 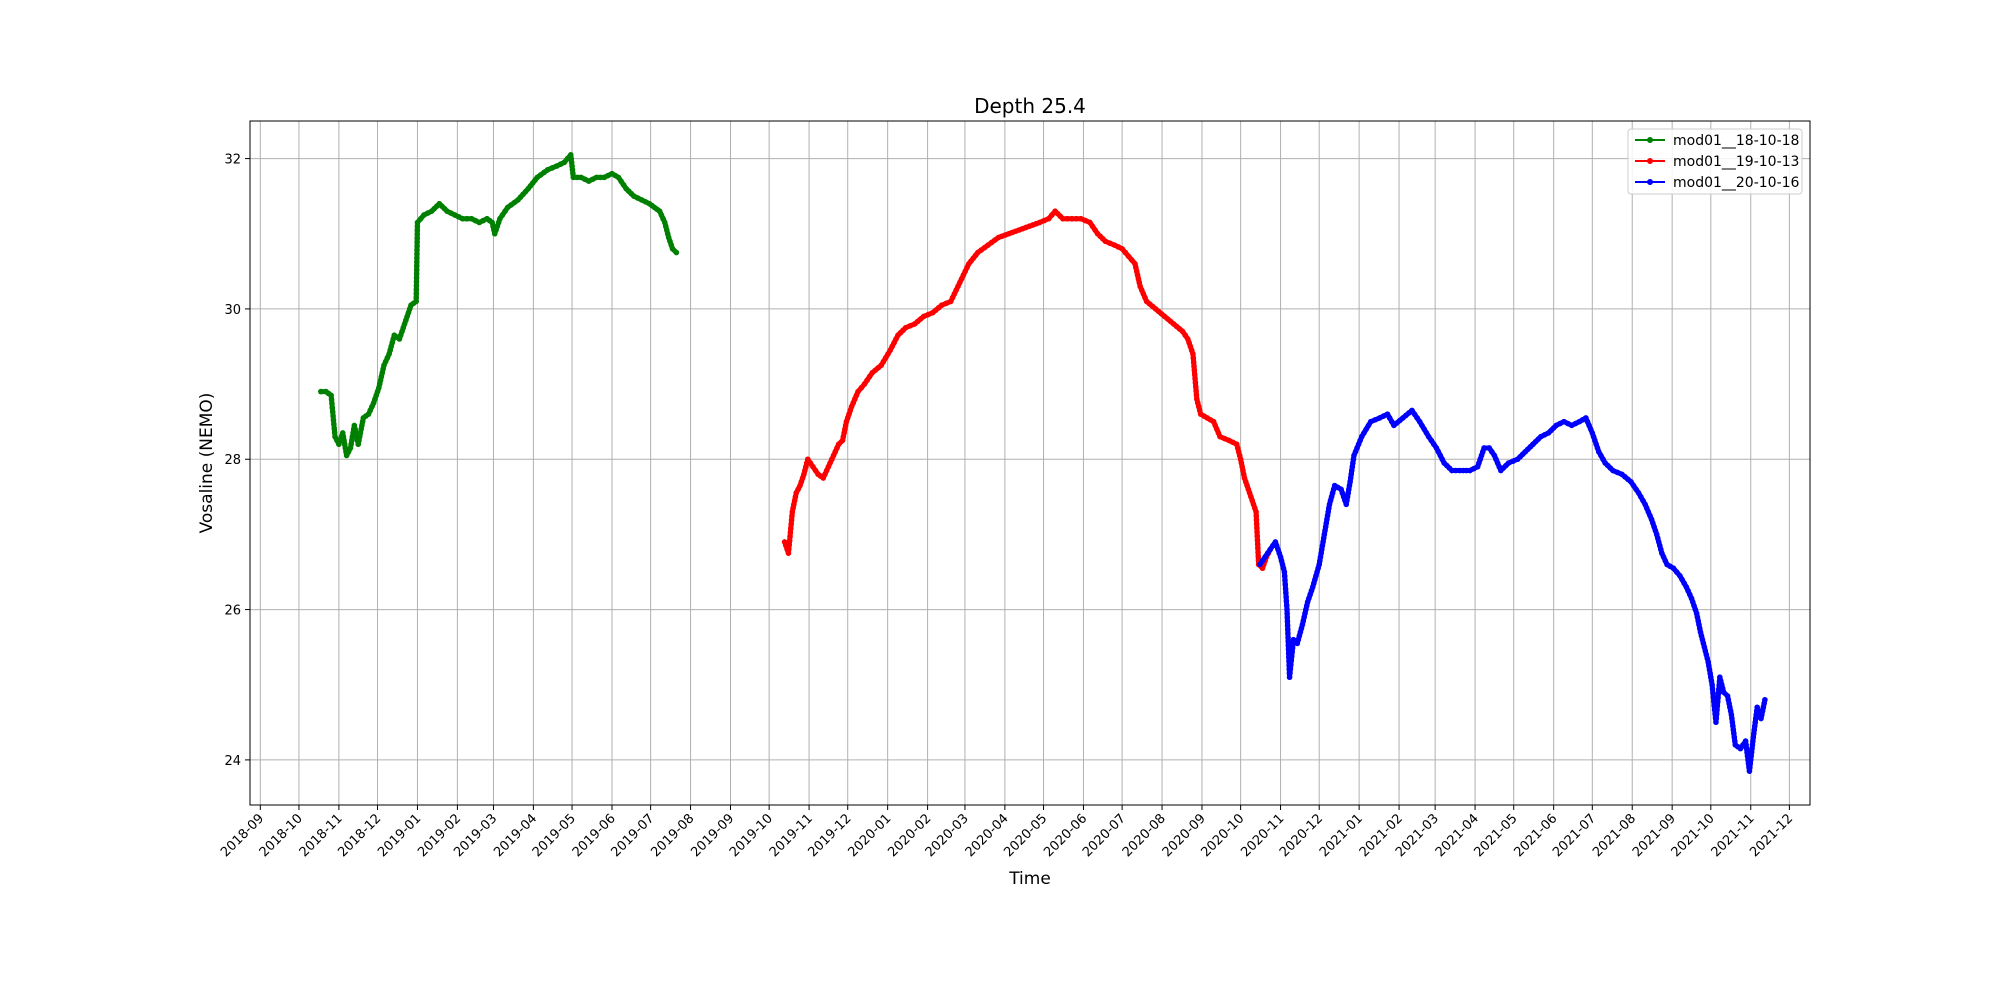 What do you see at coordinates (232, 160) in the screenshot?
I see `y-tick-label: 32` at bounding box center [232, 160].